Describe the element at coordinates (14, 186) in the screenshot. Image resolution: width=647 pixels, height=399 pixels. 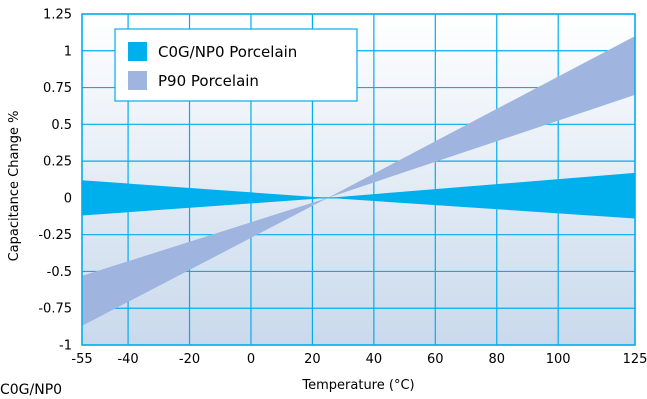
I see `y-axis-title: Capacitance Change %` at that location.